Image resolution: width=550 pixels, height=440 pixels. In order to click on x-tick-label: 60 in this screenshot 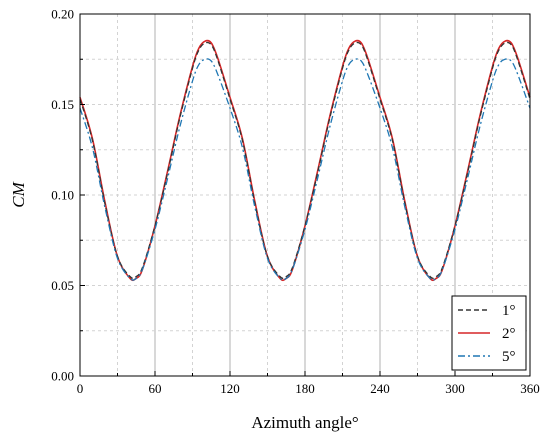, I will do `click(155, 388)`.